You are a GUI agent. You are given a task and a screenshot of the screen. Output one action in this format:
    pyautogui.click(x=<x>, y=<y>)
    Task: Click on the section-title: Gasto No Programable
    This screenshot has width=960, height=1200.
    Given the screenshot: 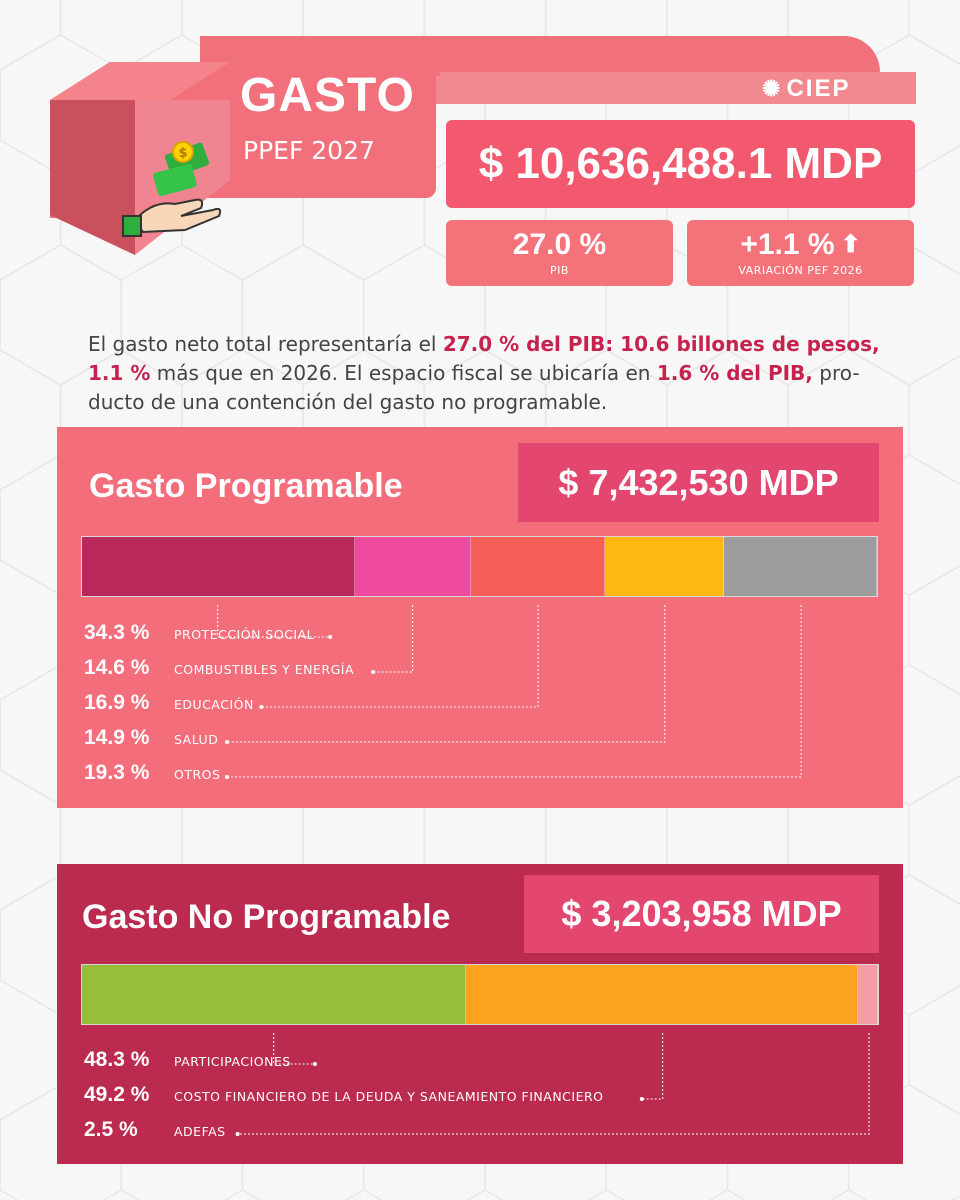 What is the action you would take?
    pyautogui.click(x=266, y=917)
    